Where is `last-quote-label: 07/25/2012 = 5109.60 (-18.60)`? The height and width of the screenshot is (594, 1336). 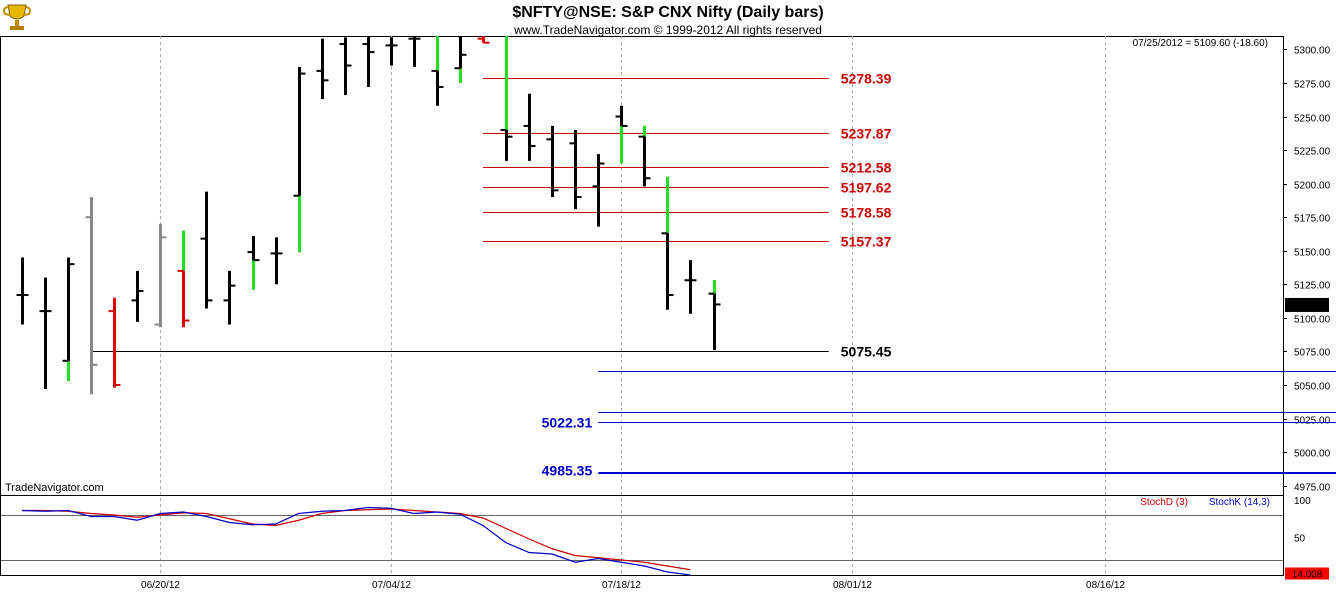
last-quote-label: 07/25/2012 = 5109.60 (-18.60) is located at coordinates (1200, 43).